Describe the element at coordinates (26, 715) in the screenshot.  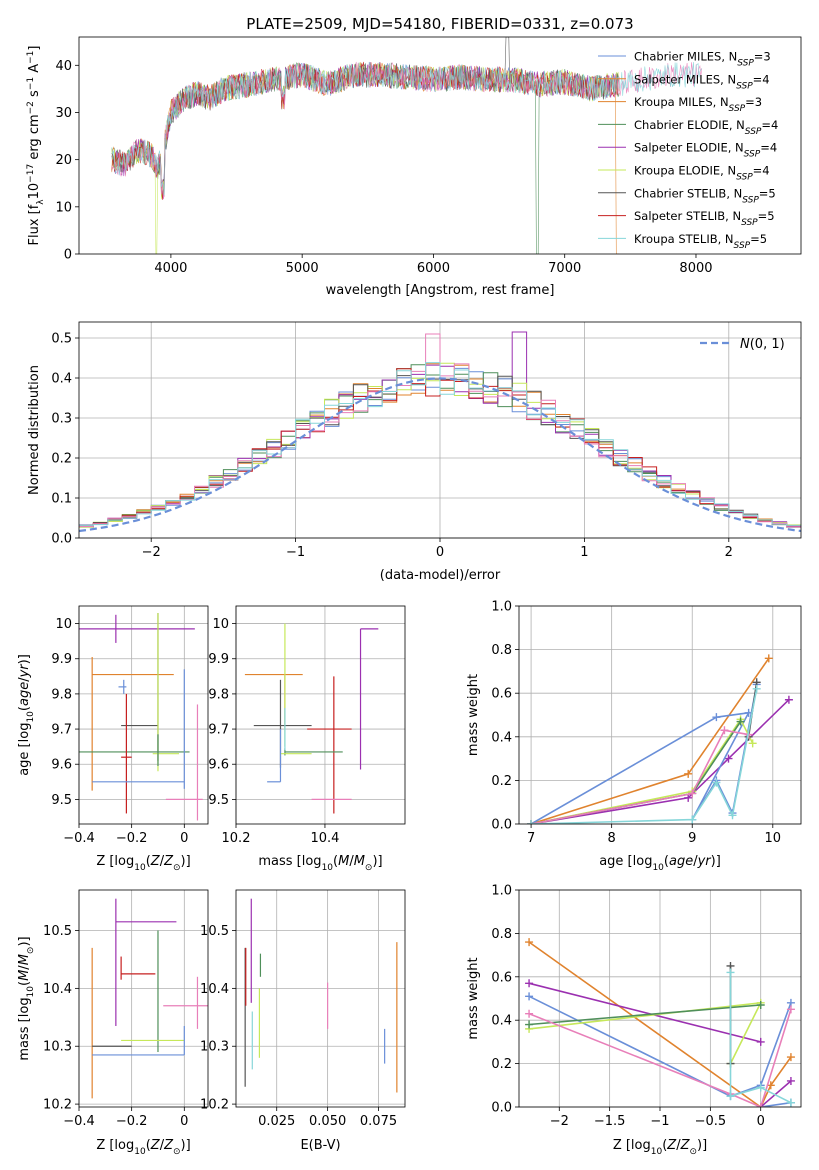
I see `y-axis-label: age [log10(age/yr)]` at that location.